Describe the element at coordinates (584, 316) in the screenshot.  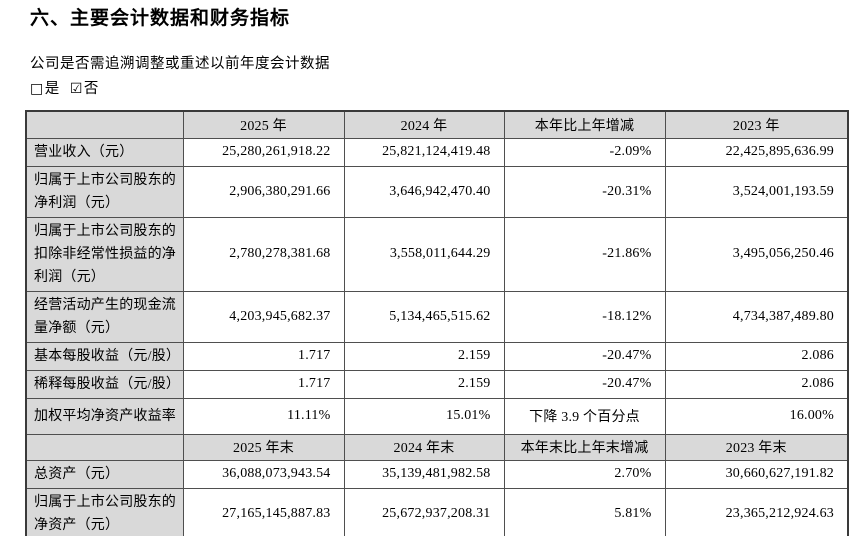
I see `value-cell: -18.12%` at that location.